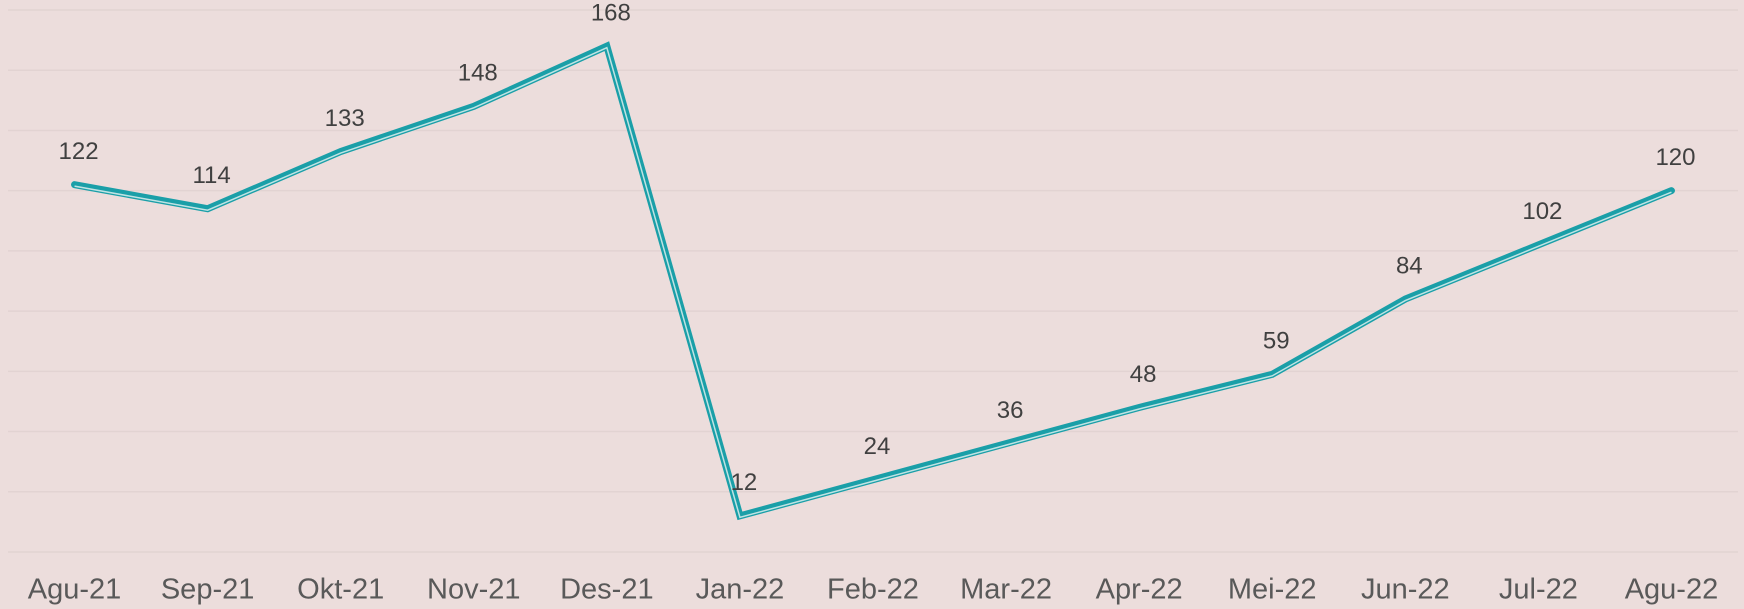 The image size is (1744, 609). What do you see at coordinates (1139, 590) in the screenshot?
I see `x-tick-label: Apr-22` at bounding box center [1139, 590].